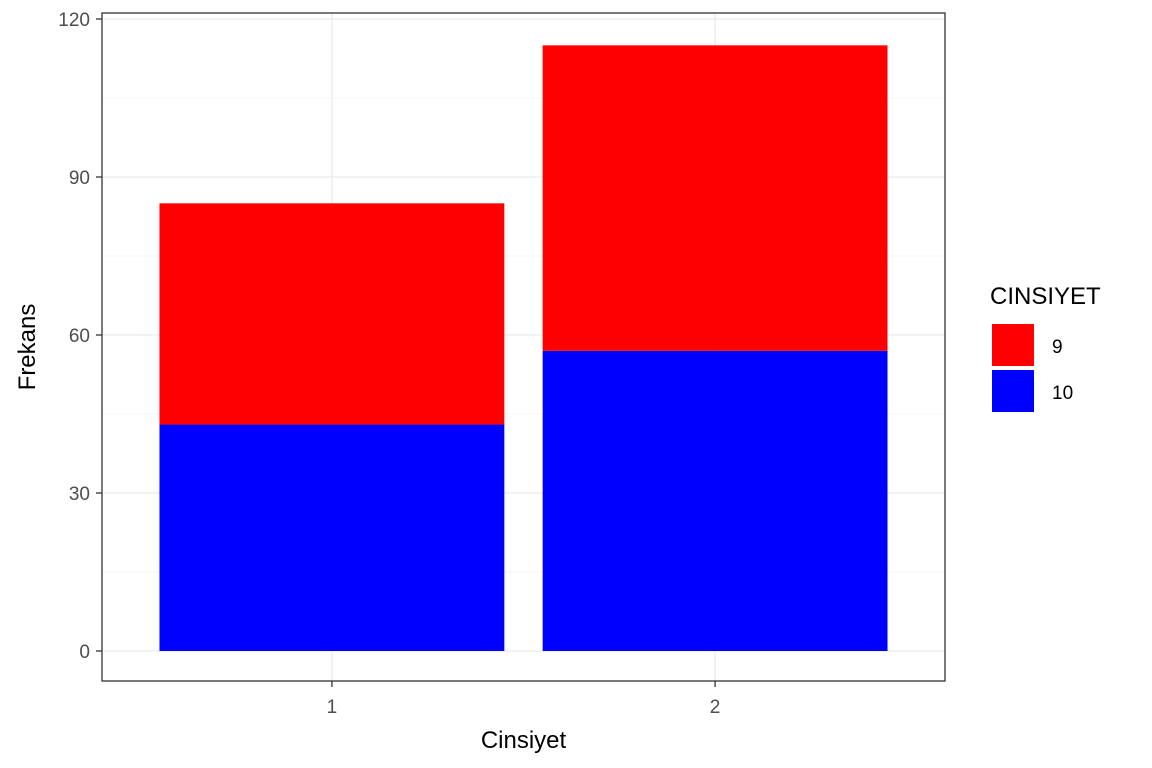  I want to click on y-axis-title: Frekans, so click(27, 347).